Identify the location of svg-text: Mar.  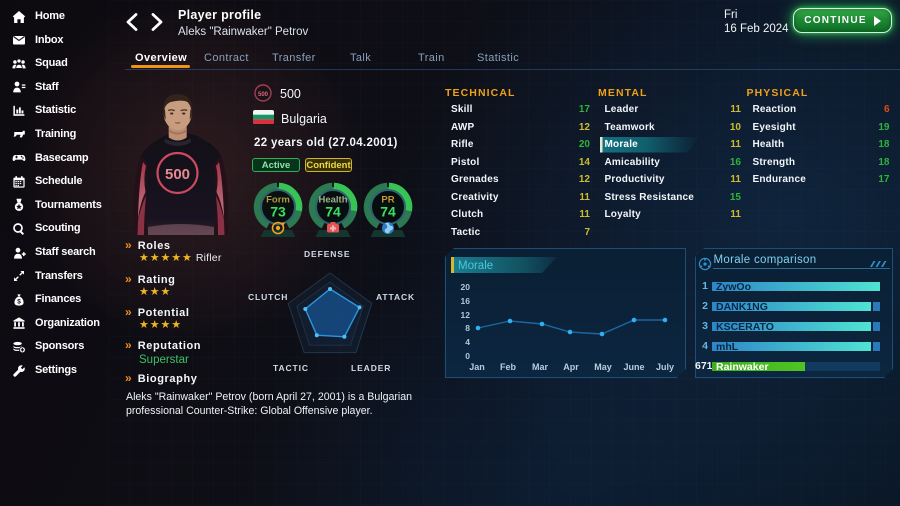
(540, 367).